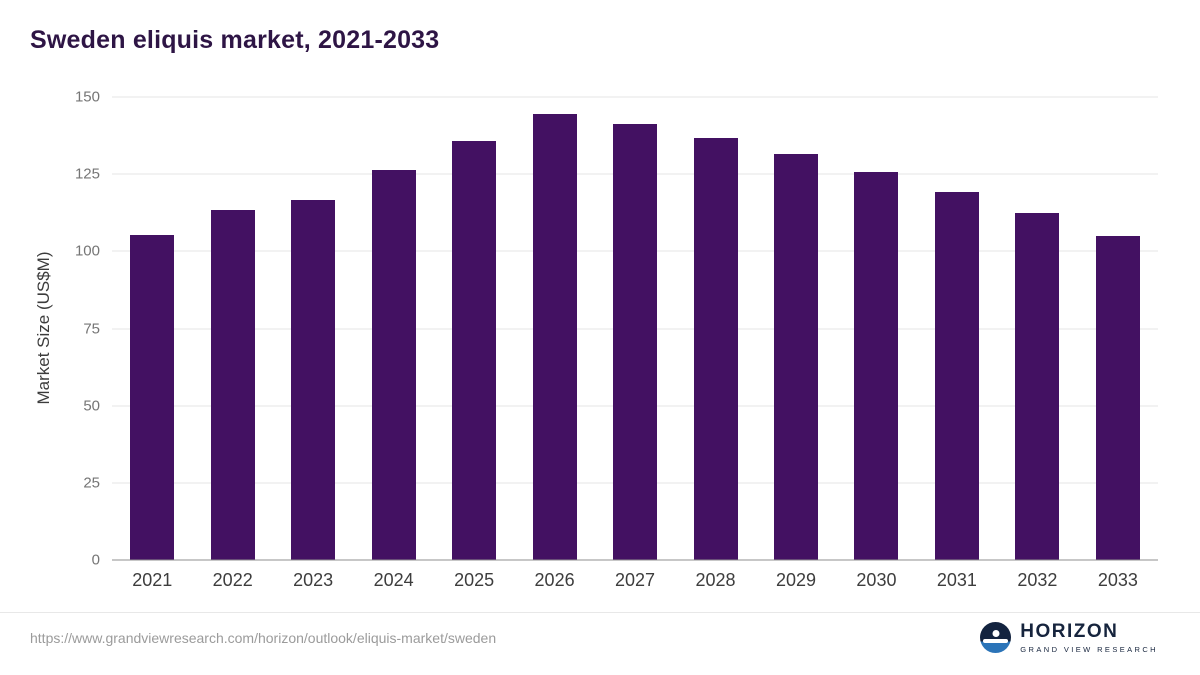 Image resolution: width=1200 pixels, height=675 pixels. I want to click on x-tick-label-2023: 2023, so click(313, 580).